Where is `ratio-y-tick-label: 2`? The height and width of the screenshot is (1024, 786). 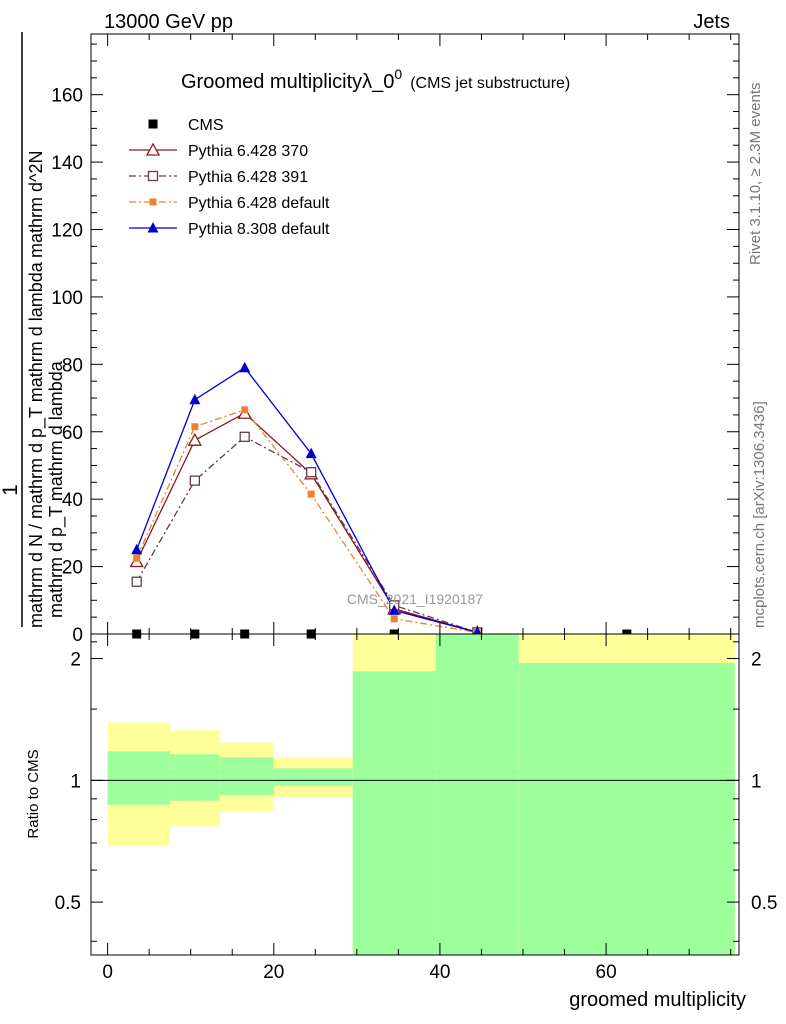
ratio-y-tick-label: 2 is located at coordinates (75, 660).